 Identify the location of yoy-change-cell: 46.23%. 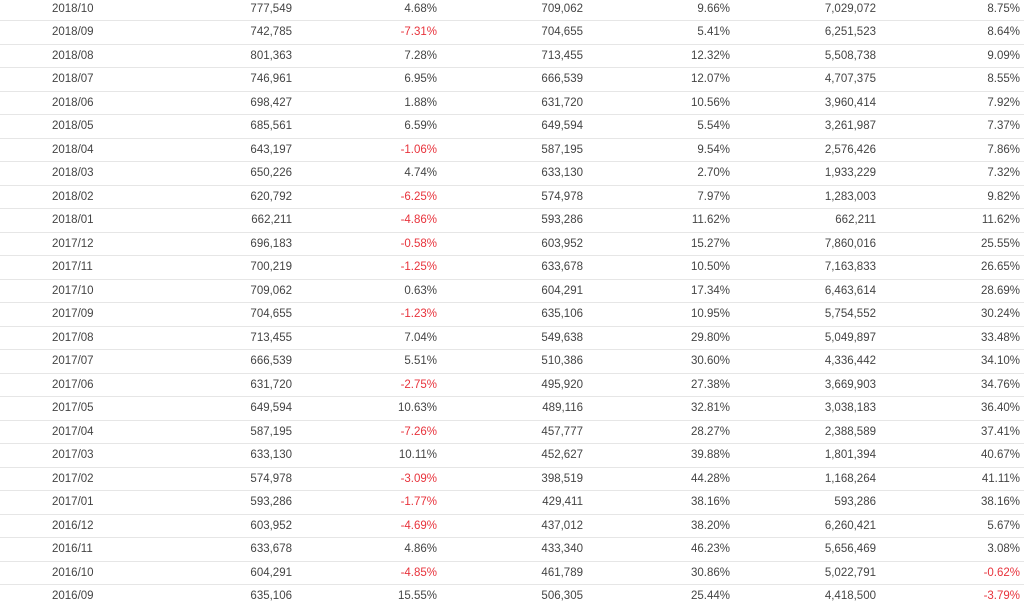
(656, 549).